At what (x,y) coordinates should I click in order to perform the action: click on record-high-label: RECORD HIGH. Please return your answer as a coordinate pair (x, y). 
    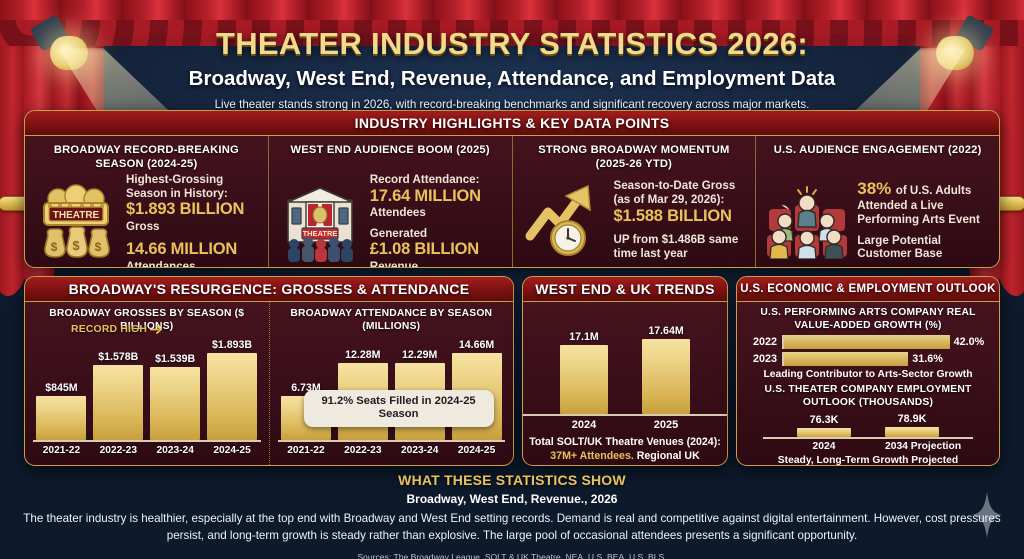
    Looking at the image, I should click on (109, 329).